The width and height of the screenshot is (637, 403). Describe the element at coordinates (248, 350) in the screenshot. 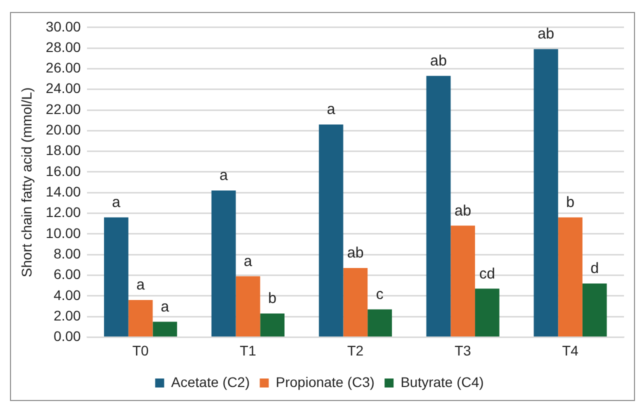

I see `x-tick-label: T1` at that location.